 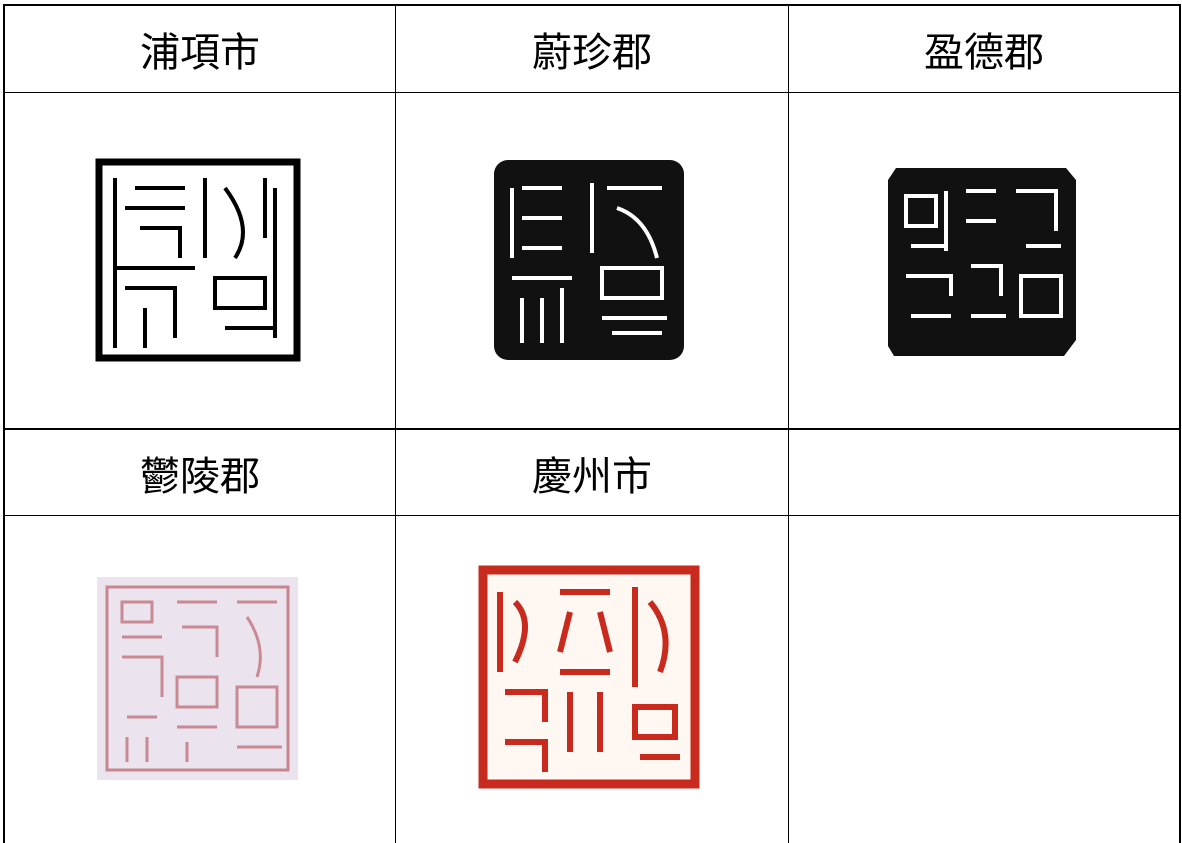 I want to click on cell-header: 蔚珍郡, so click(x=592, y=53).